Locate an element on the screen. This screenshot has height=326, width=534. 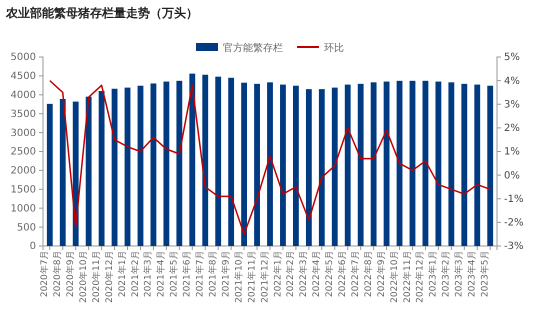
x-tick-label: 2022年7月 is located at coordinates (355, 274).